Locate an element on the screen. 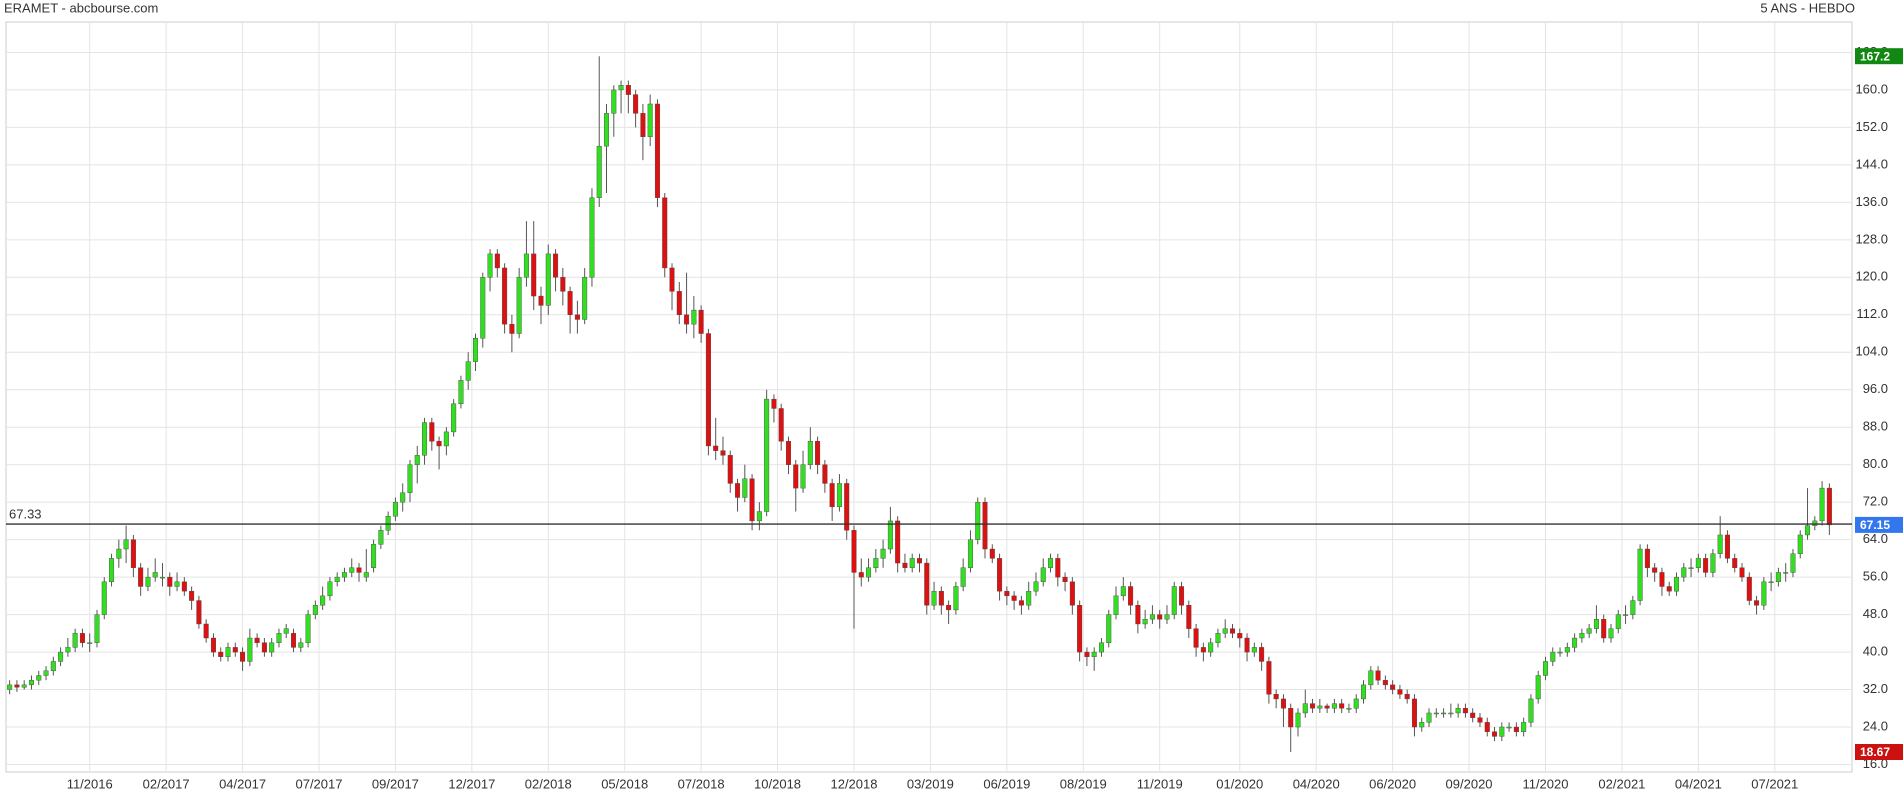  y-tick-label: 144.0 is located at coordinates (1871, 163).